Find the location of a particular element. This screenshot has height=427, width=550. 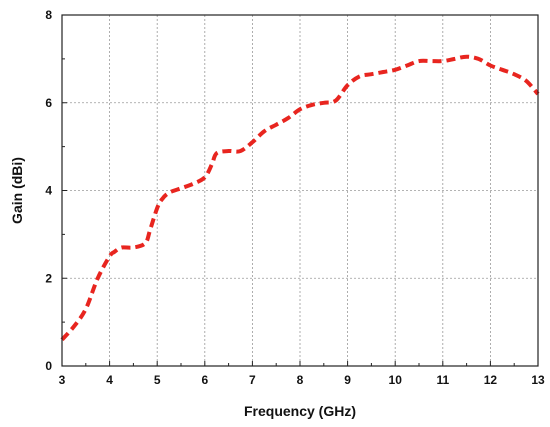

x-tick-label: 11 is located at coordinates (442, 380).